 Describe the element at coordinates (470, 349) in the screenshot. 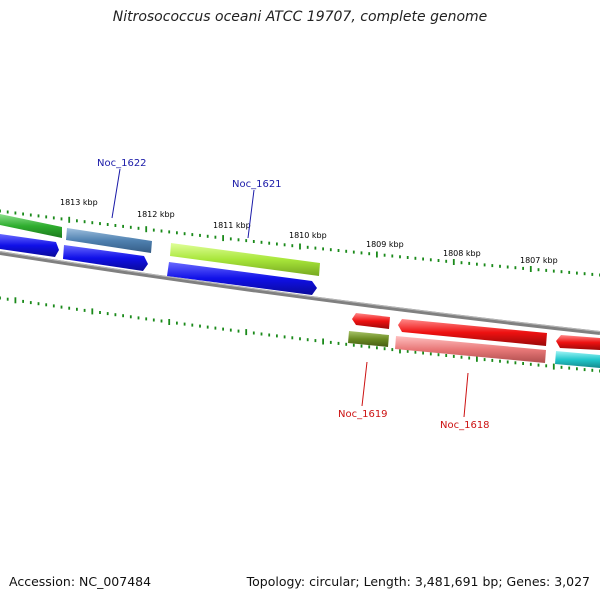

I see `gene-noc1618` at that location.